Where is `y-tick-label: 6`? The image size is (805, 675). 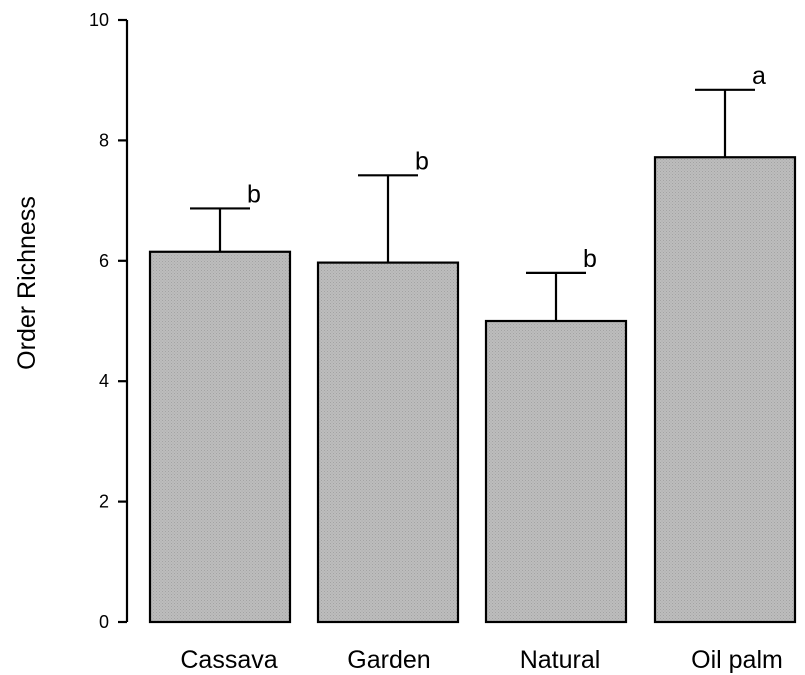
y-tick-label: 6 is located at coordinates (104, 261).